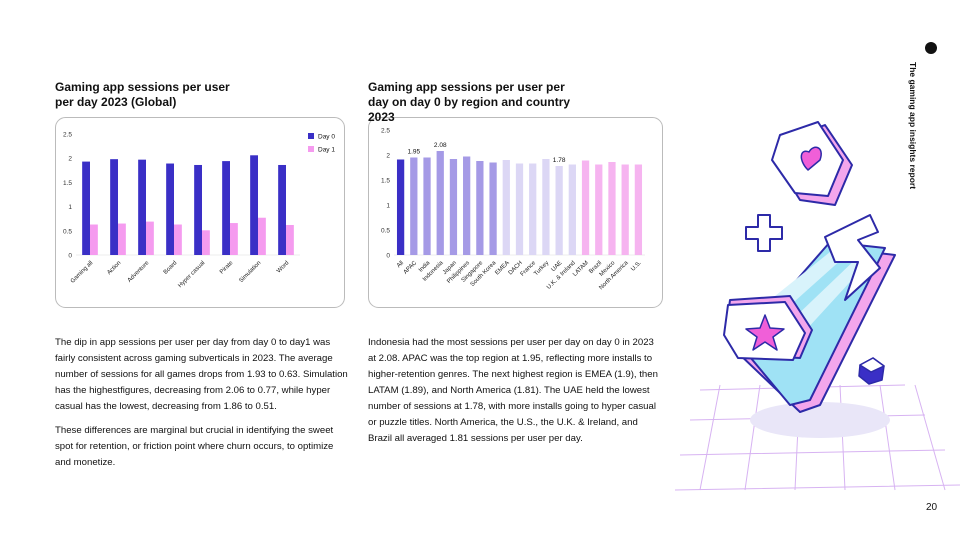  Describe the element at coordinates (400, 264) in the screenshot. I see `x-tick-label: All` at that location.